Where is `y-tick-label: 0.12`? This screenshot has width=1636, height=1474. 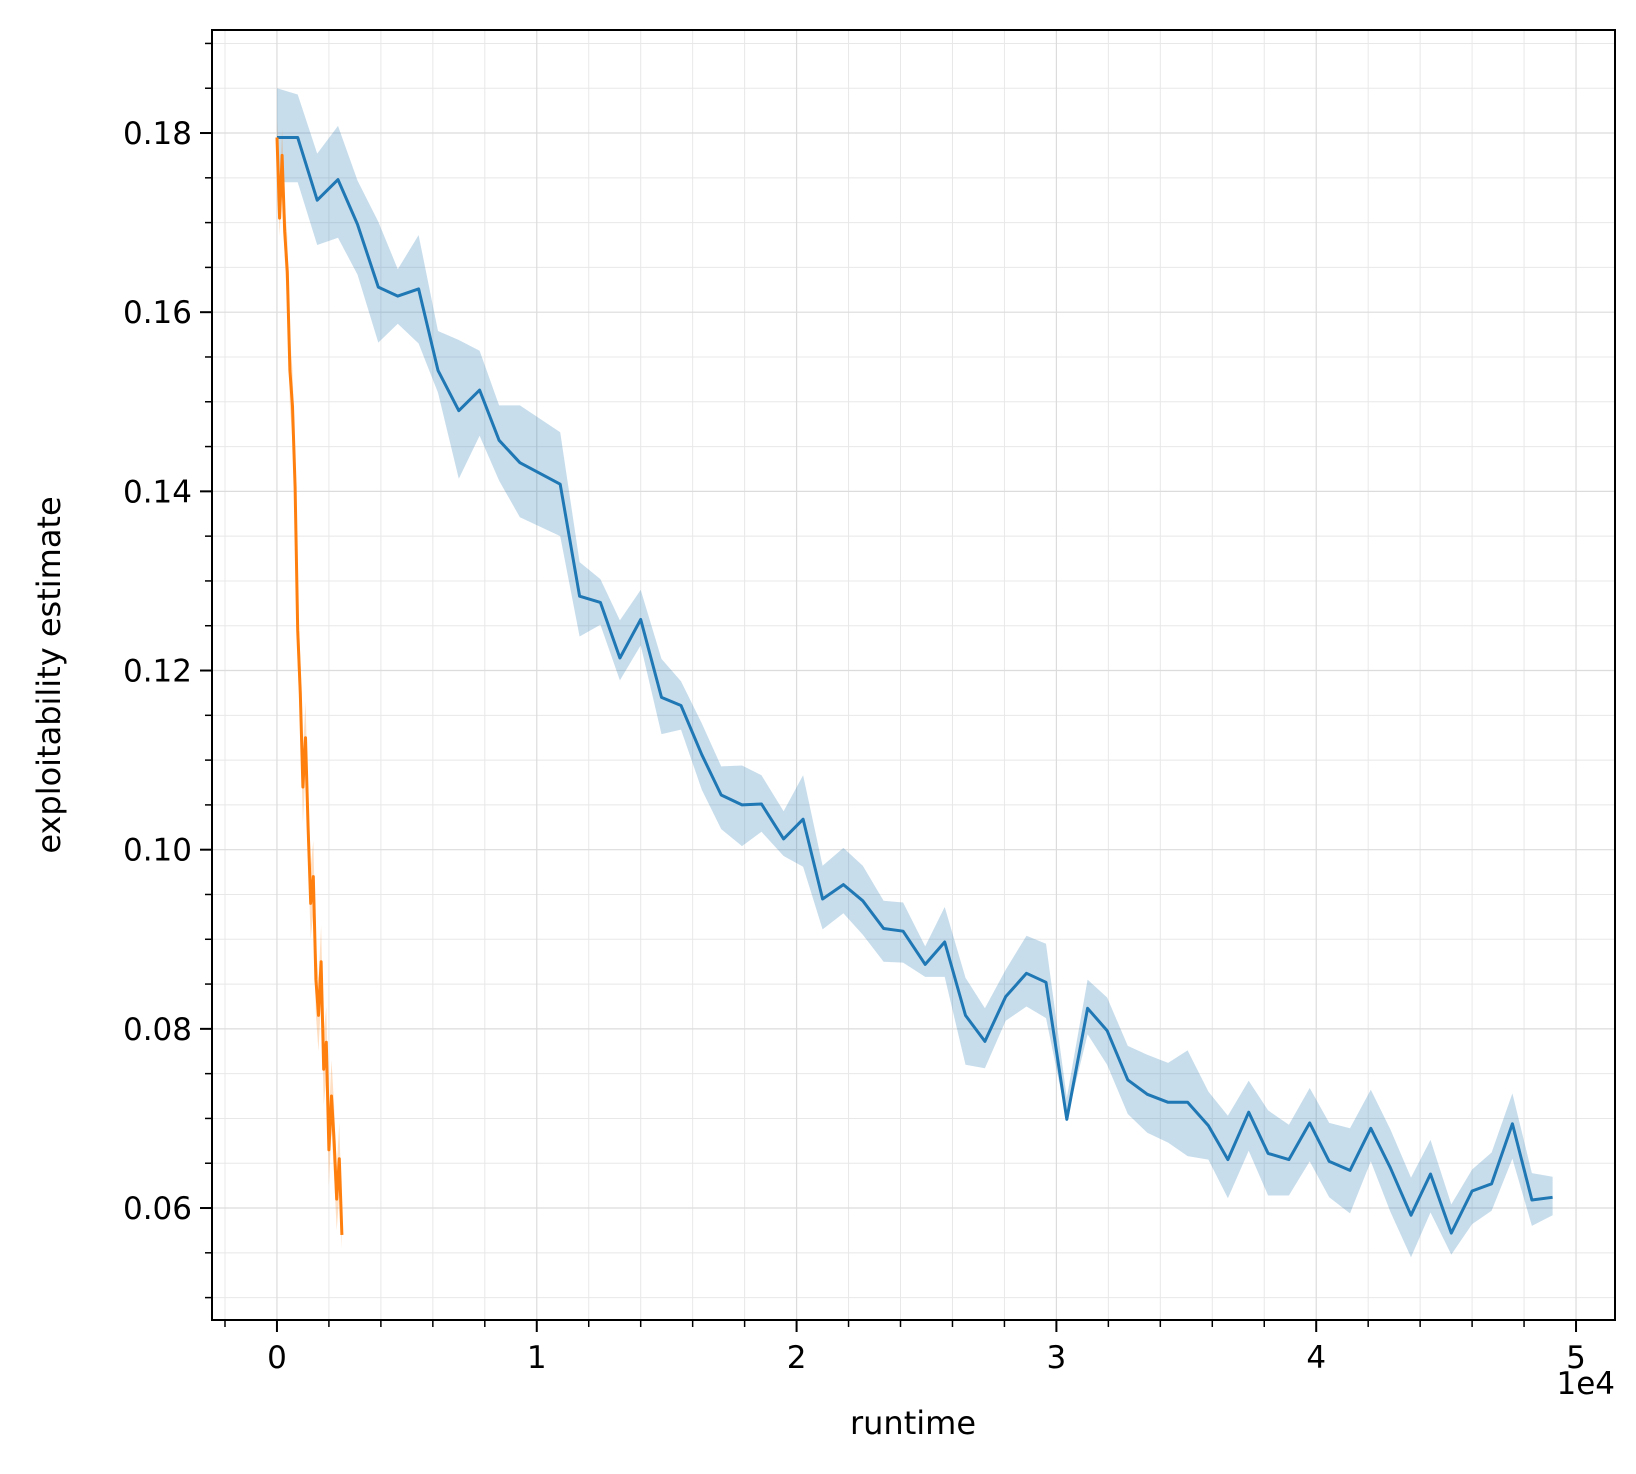 y-tick-label: 0.12 is located at coordinates (157, 672).